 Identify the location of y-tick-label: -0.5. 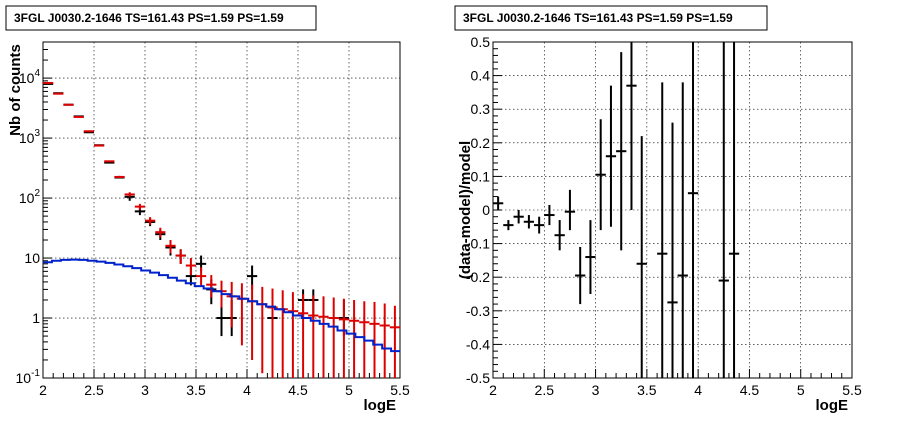
(478, 378).